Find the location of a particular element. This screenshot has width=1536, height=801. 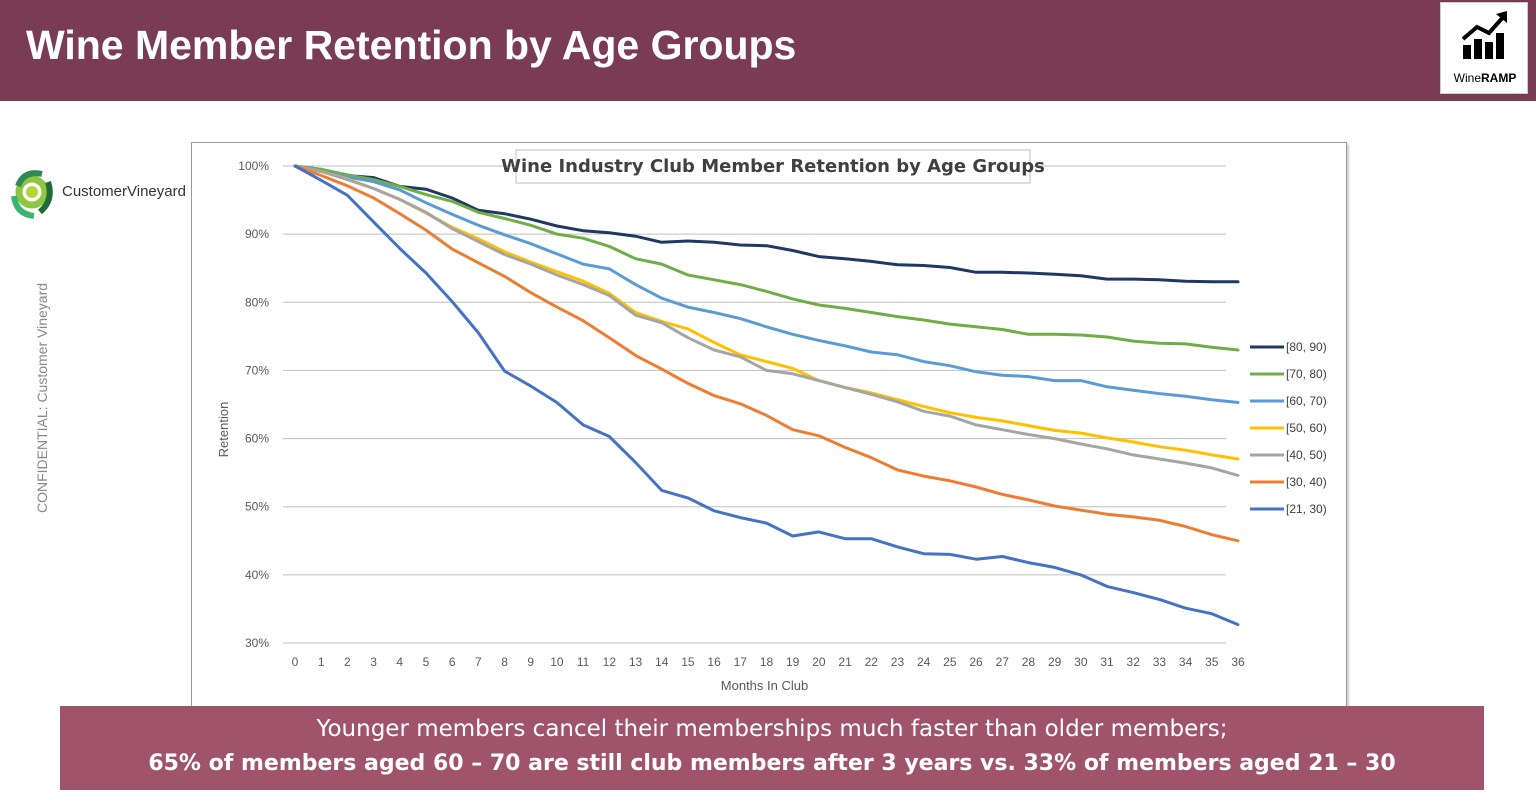

wineramp-logo-text: WineRAMP is located at coordinates (1485, 78).